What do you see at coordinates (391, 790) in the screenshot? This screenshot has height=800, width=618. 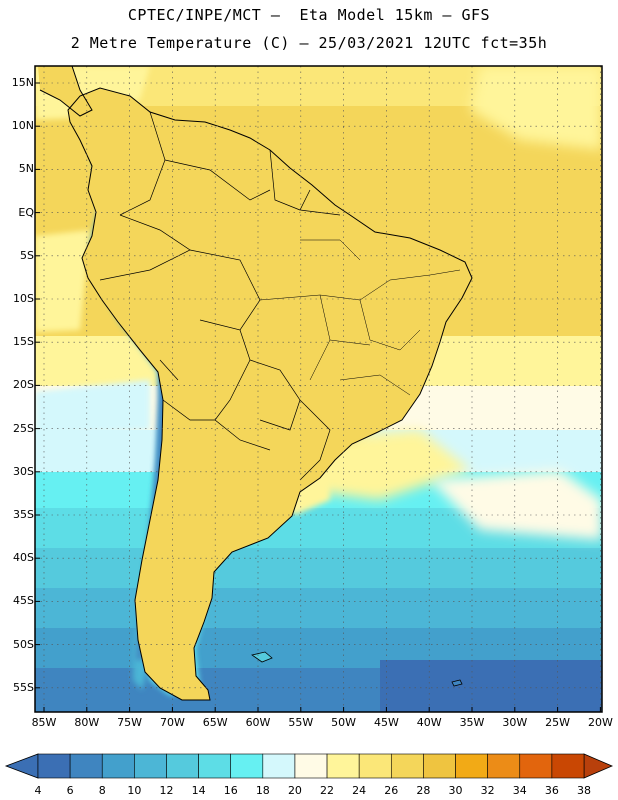 I see `colorbar-label: 26` at bounding box center [391, 790].